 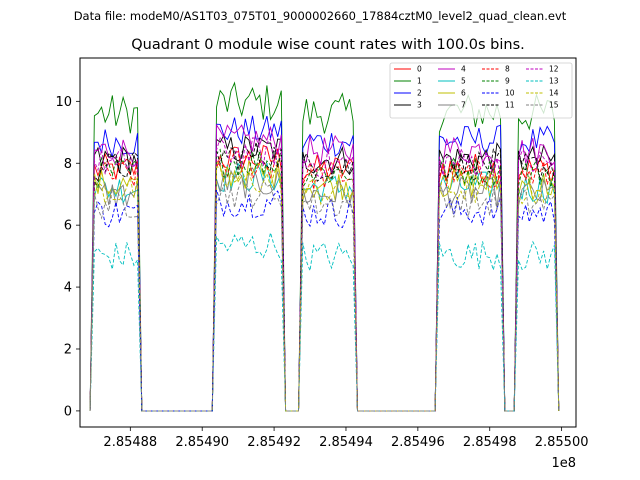 I want to click on legend-label-4: 4, so click(x=463, y=69).